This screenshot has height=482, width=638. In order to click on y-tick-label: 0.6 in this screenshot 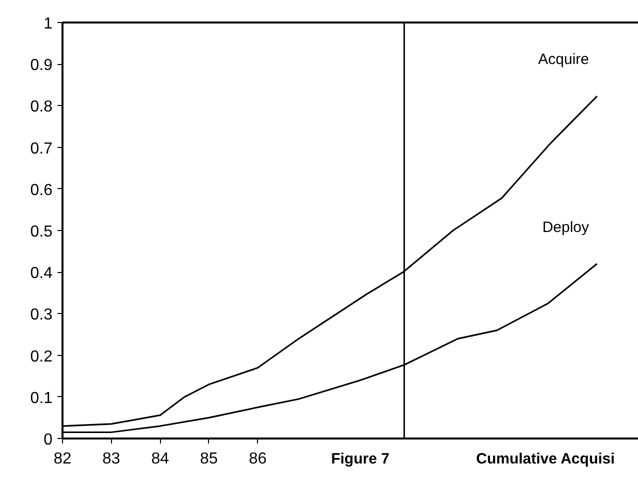, I will do `click(41, 190)`.